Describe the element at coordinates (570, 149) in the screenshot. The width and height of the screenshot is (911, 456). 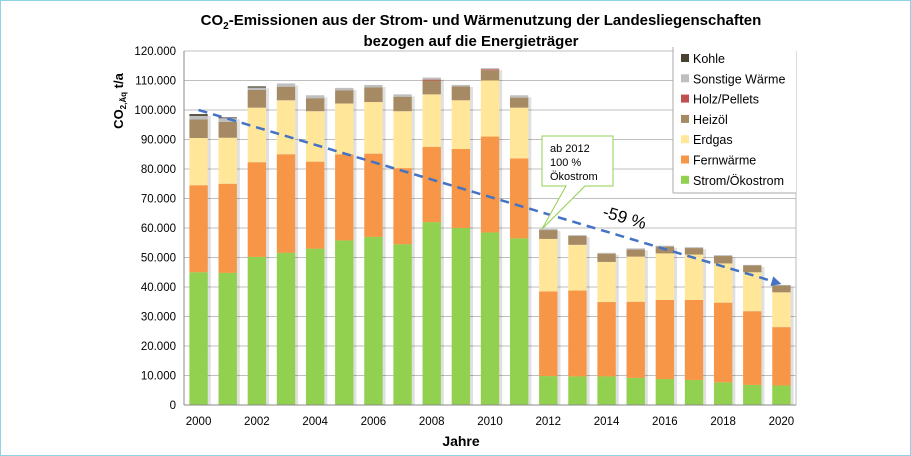
I see `callout-text: ab 2012` at that location.